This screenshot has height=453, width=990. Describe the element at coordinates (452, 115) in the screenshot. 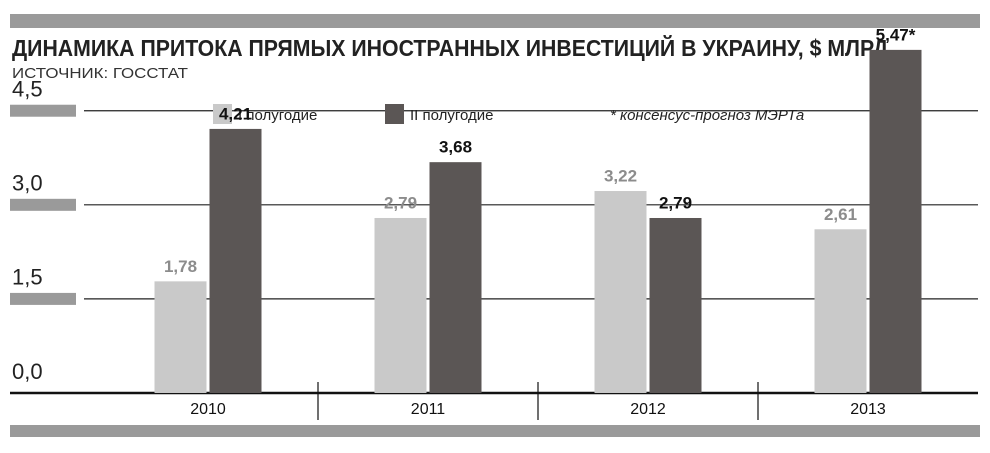

I see `legend-label: II полугодие` at that location.